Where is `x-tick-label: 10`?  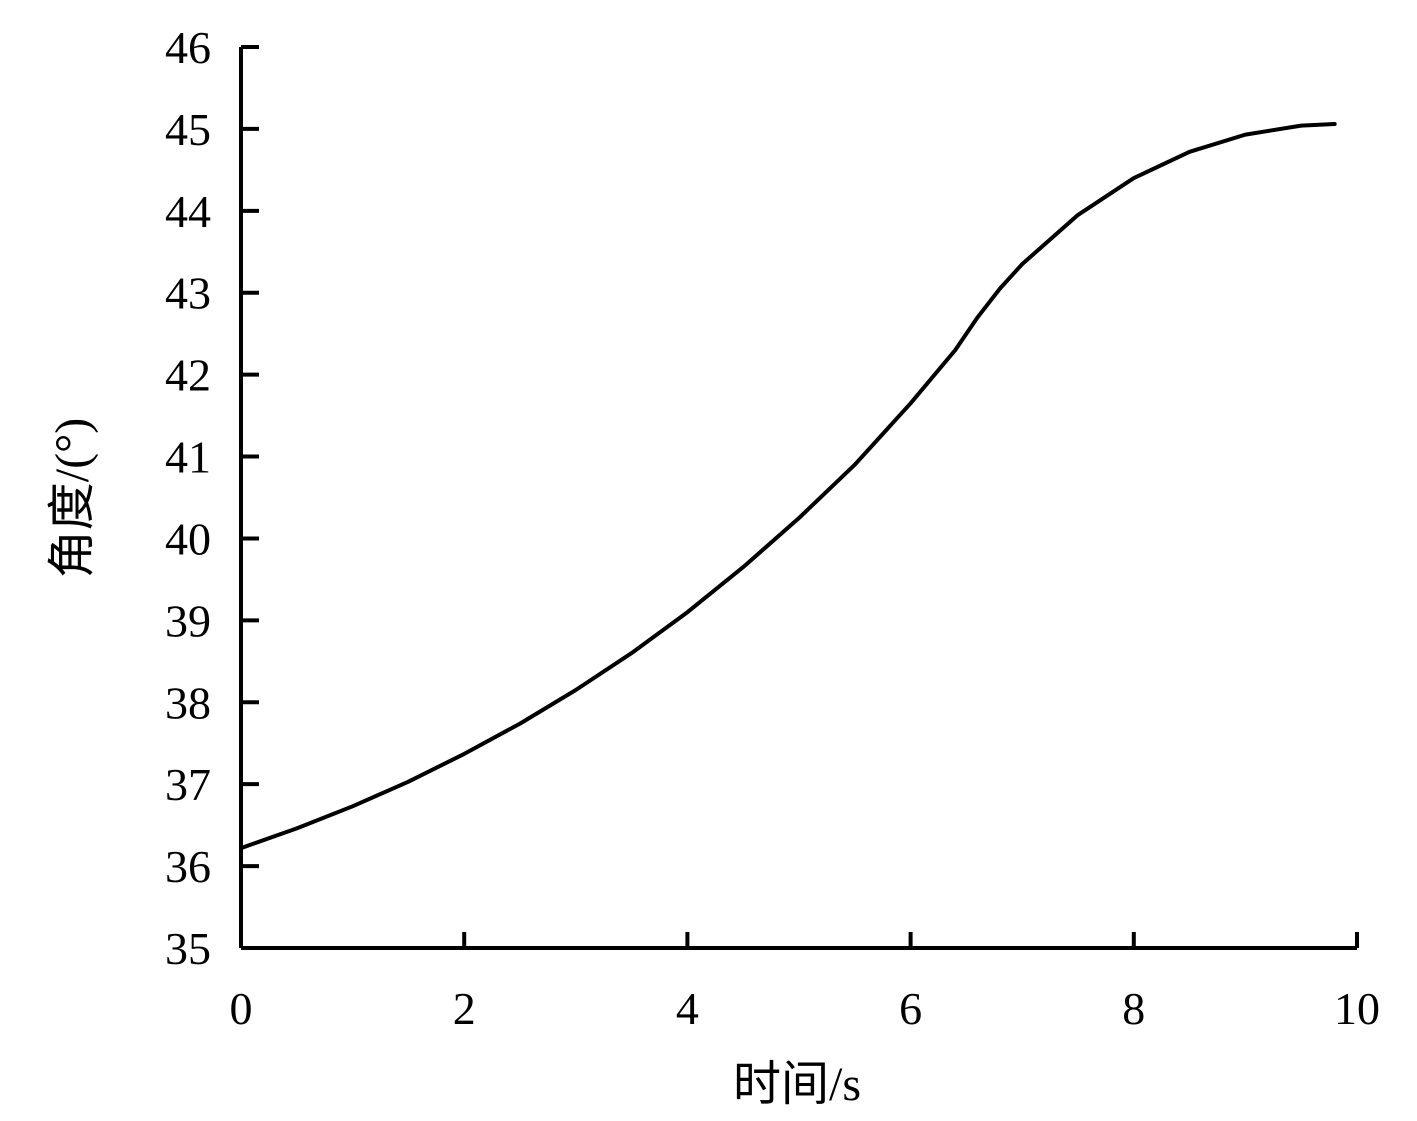
x-tick-label: 10 is located at coordinates (1357, 1008).